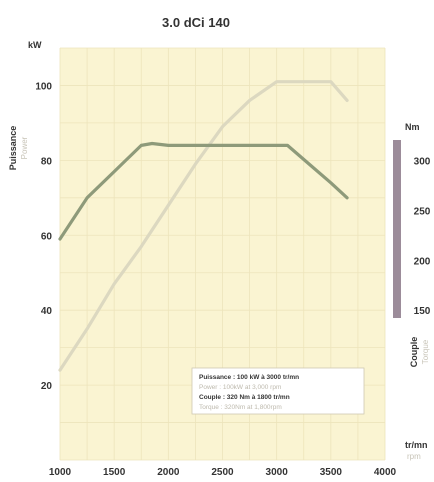  I want to click on y-right-tick-label: 300, so click(422, 161).